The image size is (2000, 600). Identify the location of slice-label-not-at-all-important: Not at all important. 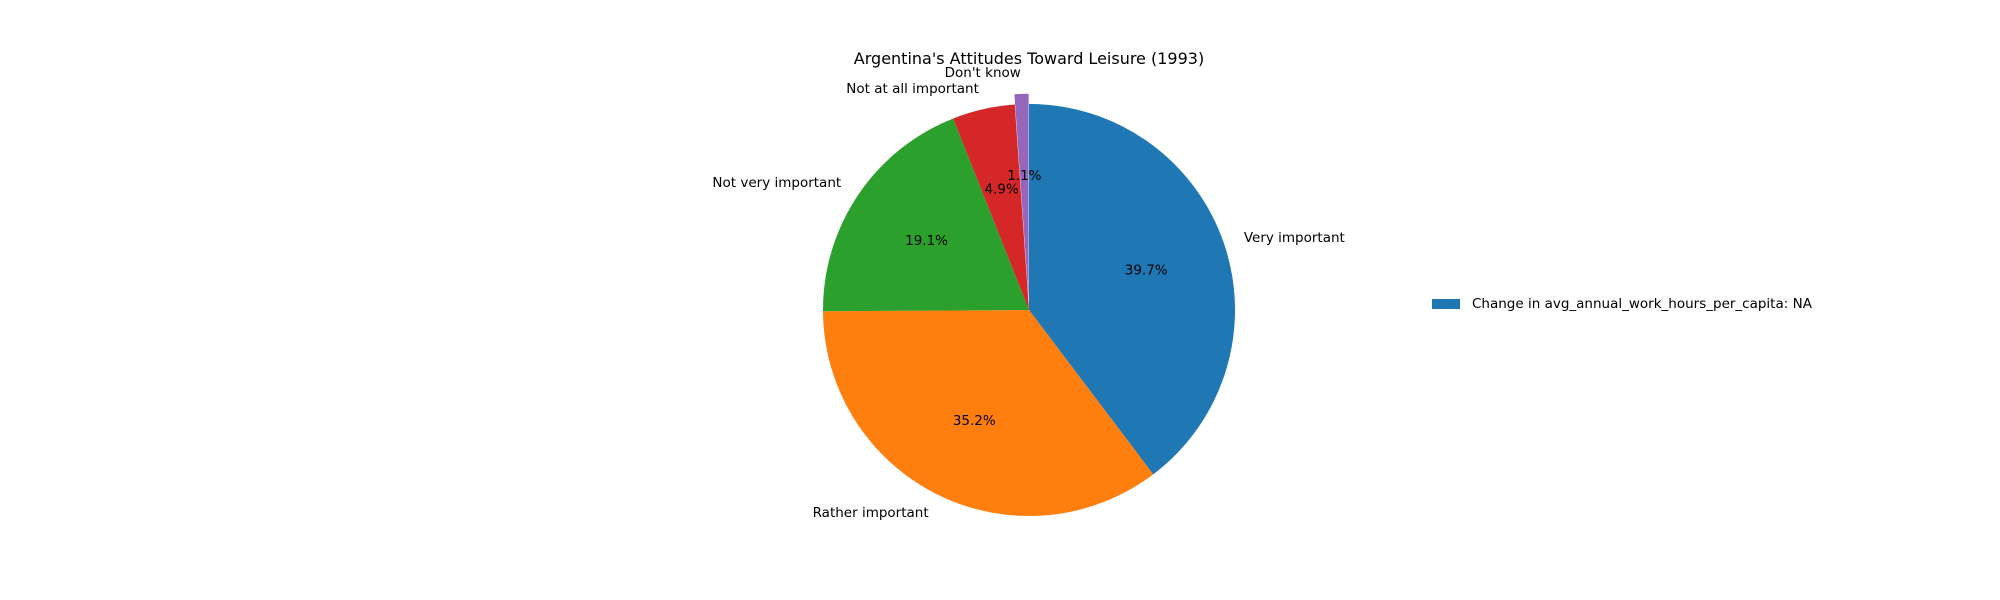
(912, 89).